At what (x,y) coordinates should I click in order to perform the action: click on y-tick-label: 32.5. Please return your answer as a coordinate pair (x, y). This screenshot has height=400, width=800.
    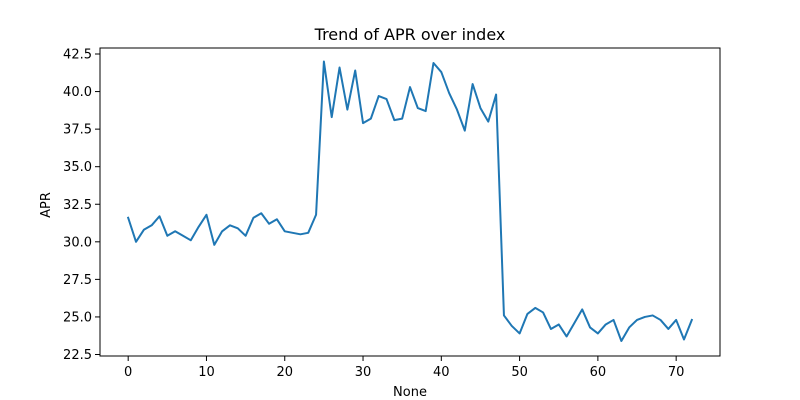
    Looking at the image, I should click on (77, 205).